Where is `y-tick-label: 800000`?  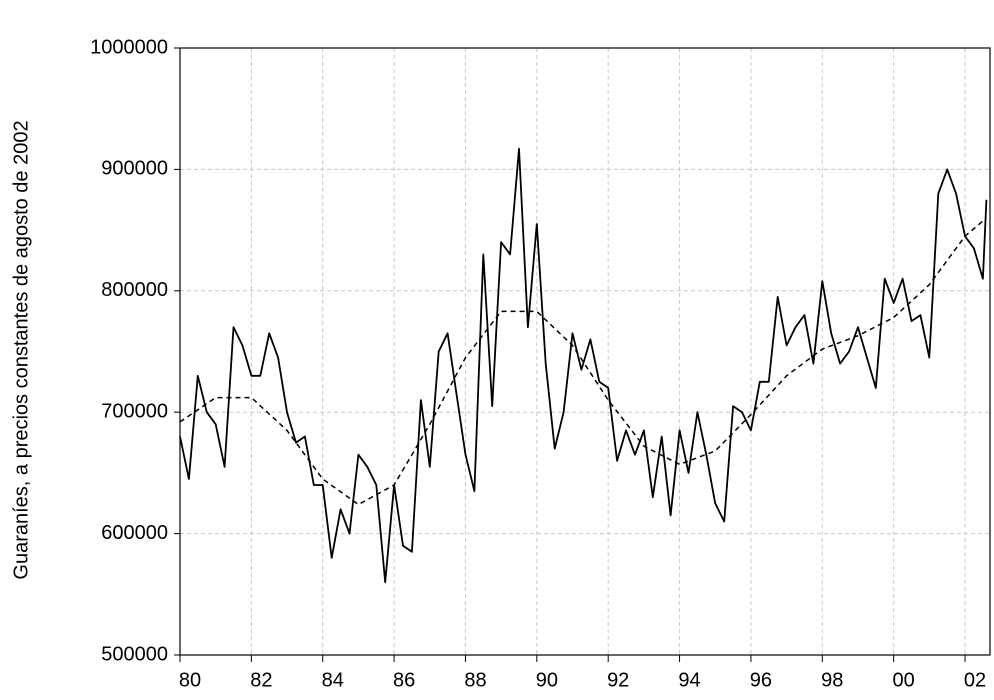
y-tick-label: 800000 is located at coordinates (134, 290).